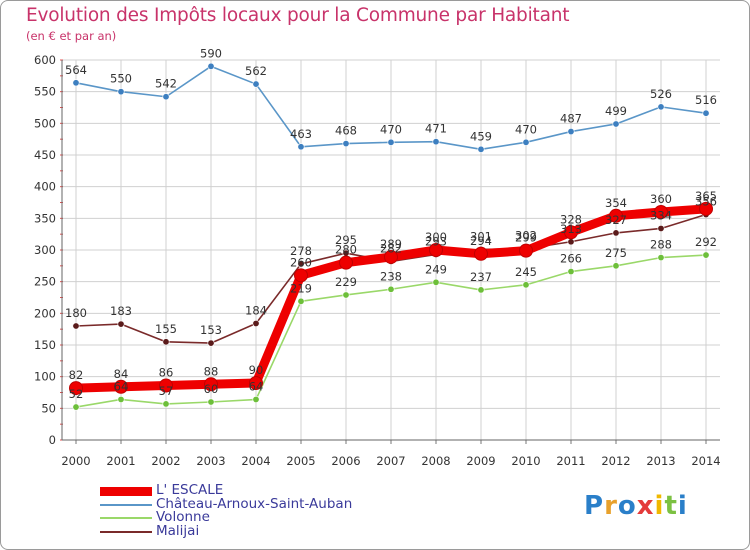 The width and height of the screenshot is (750, 550). I want to click on data-label-l-escale: 289, so click(391, 244).